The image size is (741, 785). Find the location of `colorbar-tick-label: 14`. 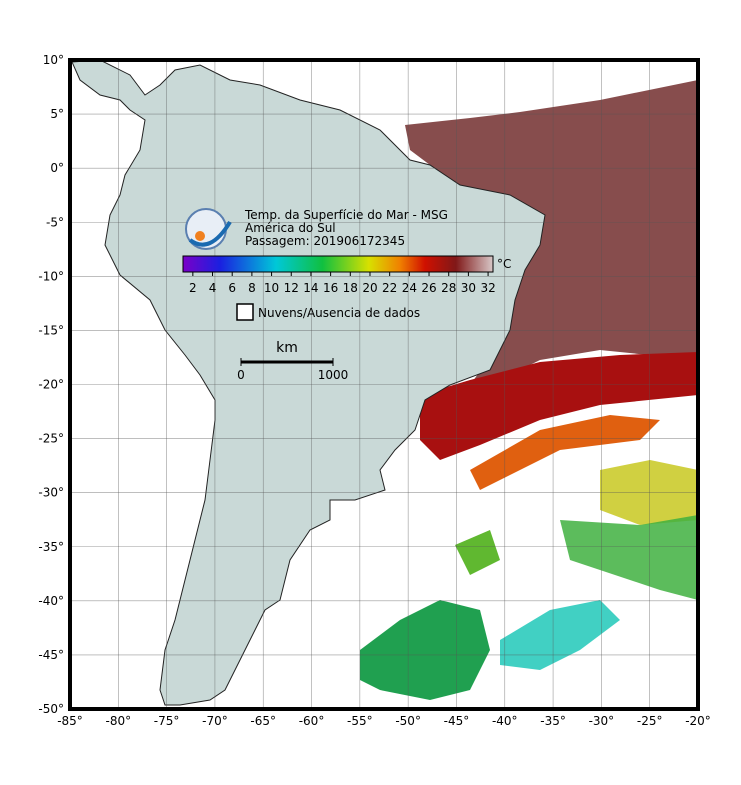

colorbar-tick-label: 14 is located at coordinates (310, 288).